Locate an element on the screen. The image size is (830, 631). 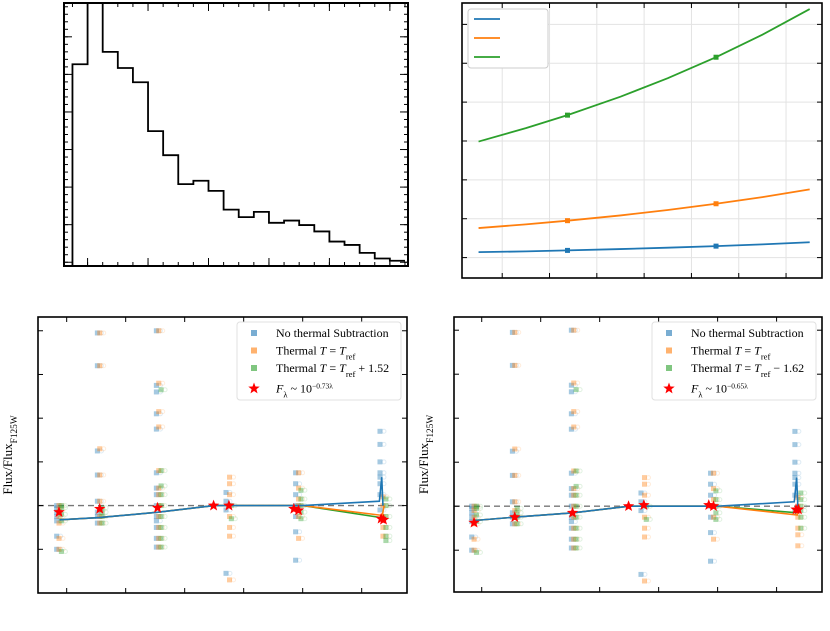
annotation-marker is located at coordinates (567, 250).